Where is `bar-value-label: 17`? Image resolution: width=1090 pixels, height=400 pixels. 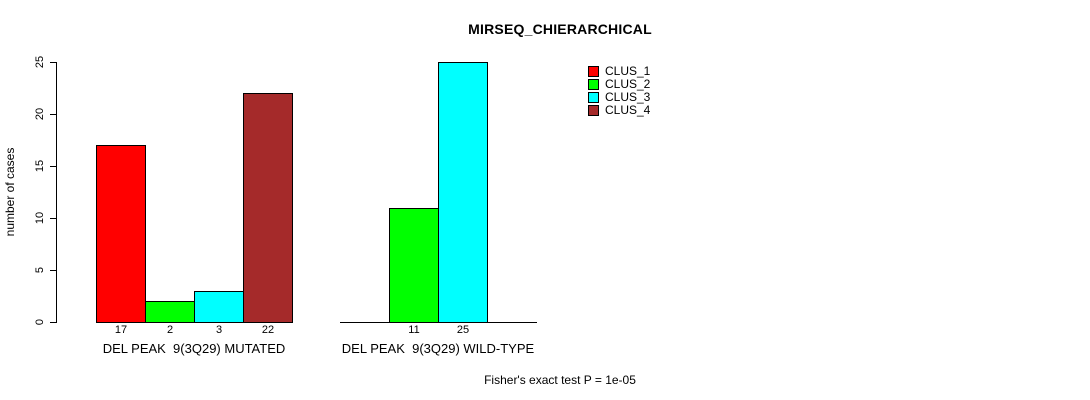
bar-value-label: 17 is located at coordinates (121, 330).